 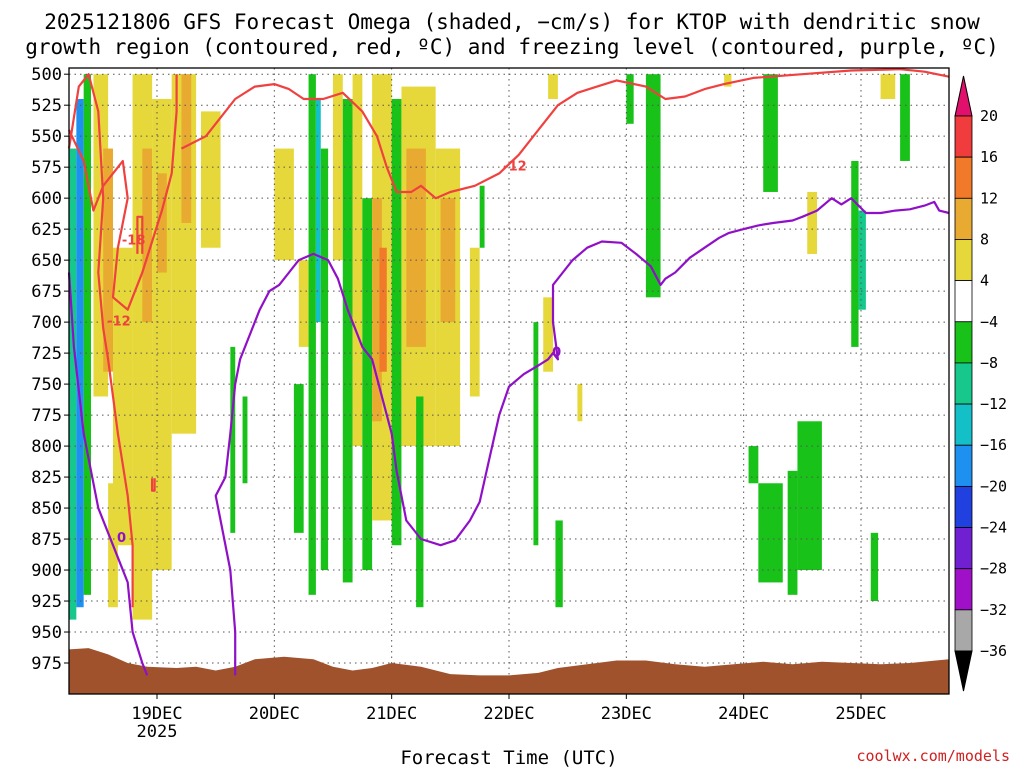 What do you see at coordinates (134, 241) in the screenshot?
I see `dgz-contour-label: -18` at bounding box center [134, 241].